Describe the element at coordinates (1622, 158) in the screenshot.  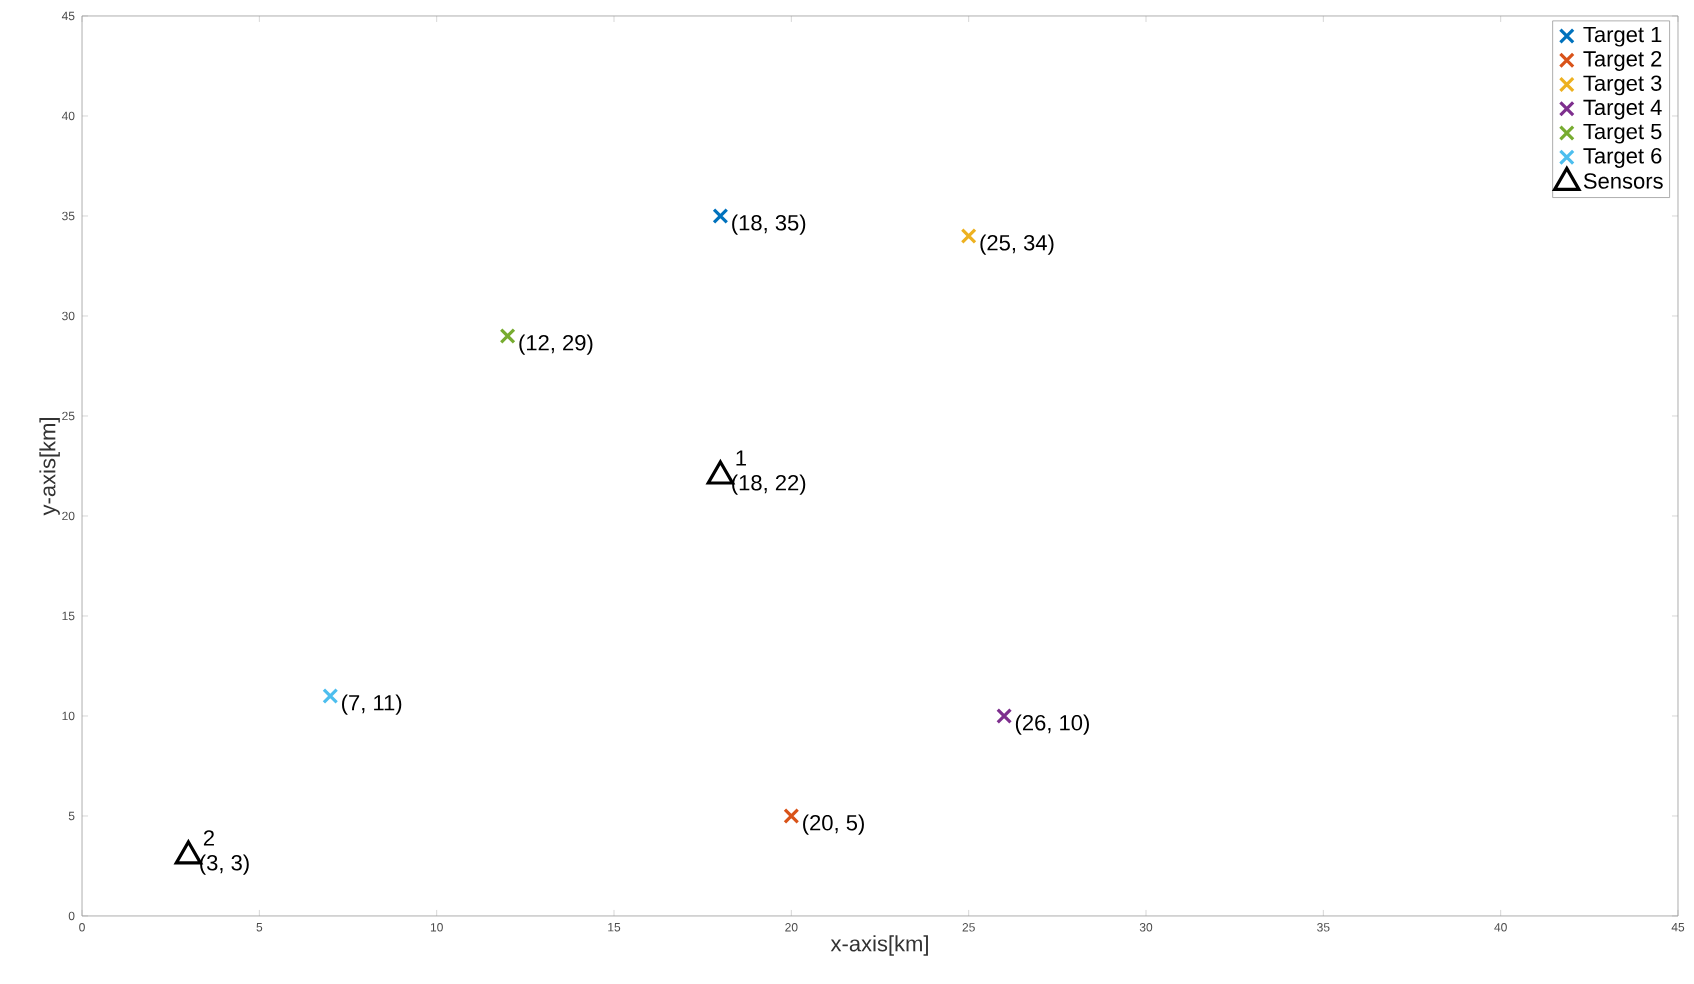
I see `legend-label: Target 6` at that location.